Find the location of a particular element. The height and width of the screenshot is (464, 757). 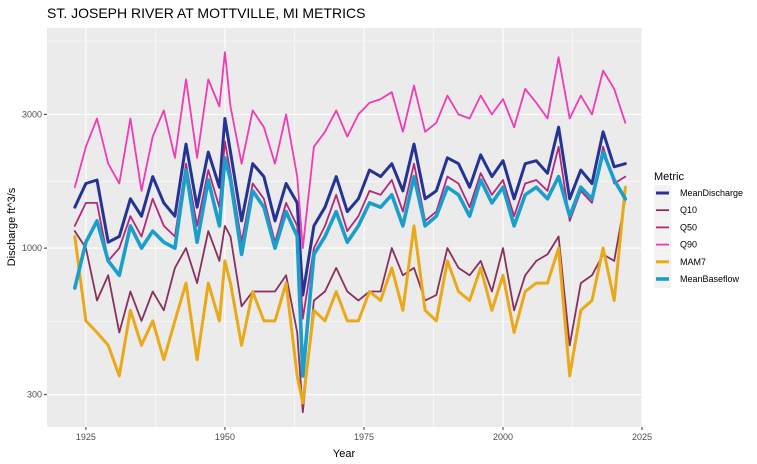

legend-title: Metric is located at coordinates (669, 177).